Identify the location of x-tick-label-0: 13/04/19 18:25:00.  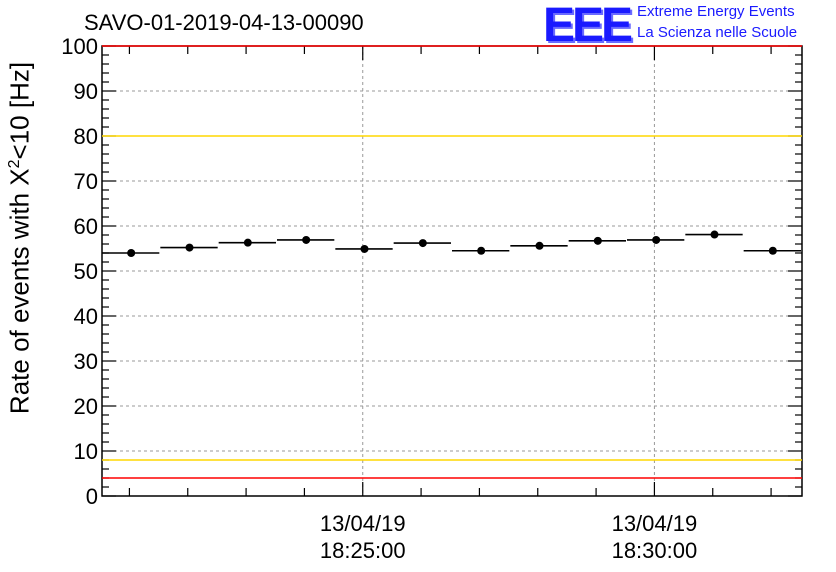
(363, 537).